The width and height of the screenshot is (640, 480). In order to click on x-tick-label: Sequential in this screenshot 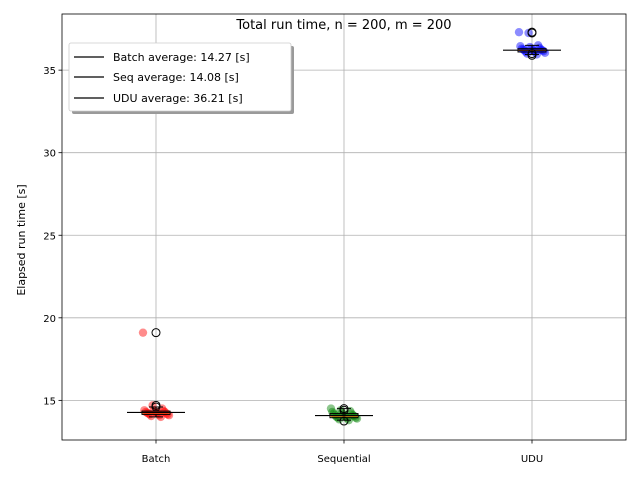, I will do `click(343, 459)`.